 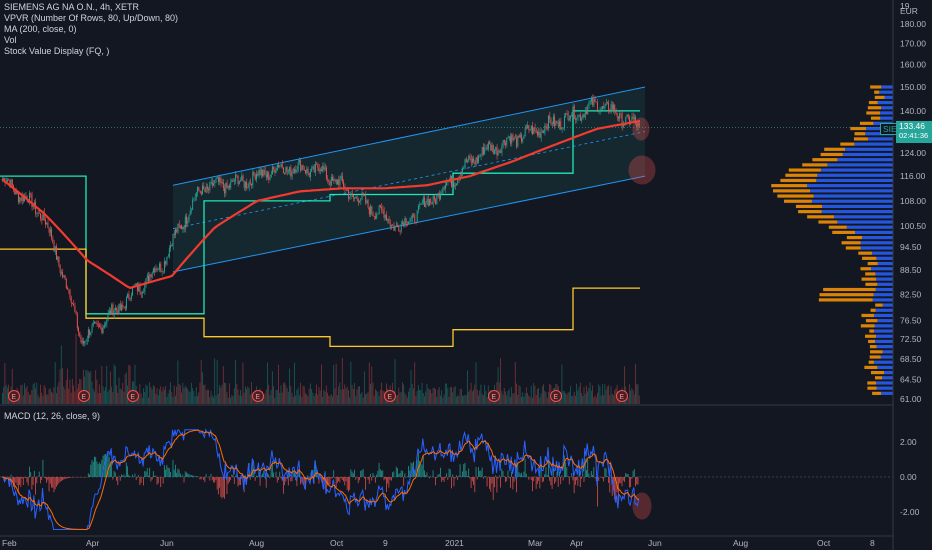 What do you see at coordinates (909, 11) in the screenshot?
I see `currency-label: EUR` at bounding box center [909, 11].